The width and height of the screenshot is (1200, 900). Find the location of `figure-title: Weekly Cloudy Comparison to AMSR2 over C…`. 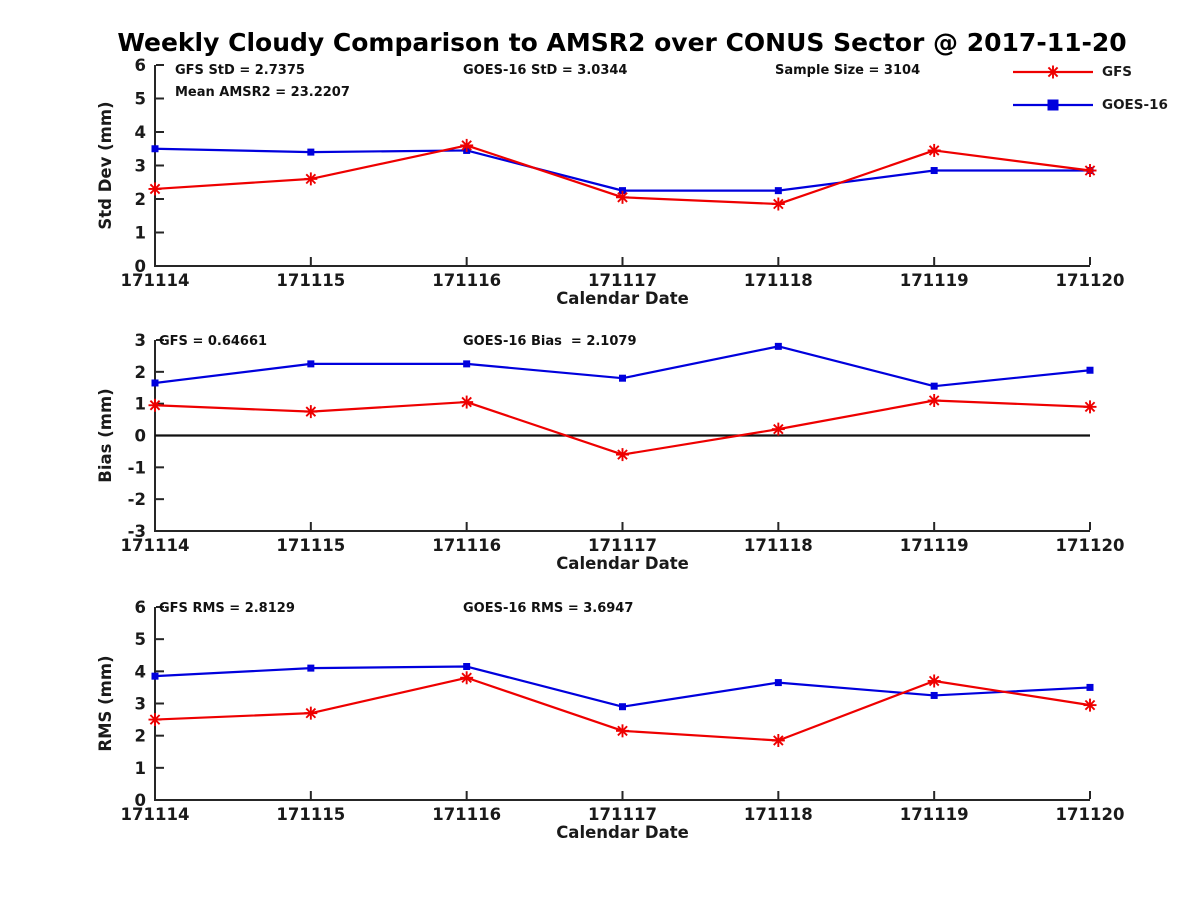

figure-title: Weekly Cloudy Comparison to AMSR2 over C… is located at coordinates (622, 42).